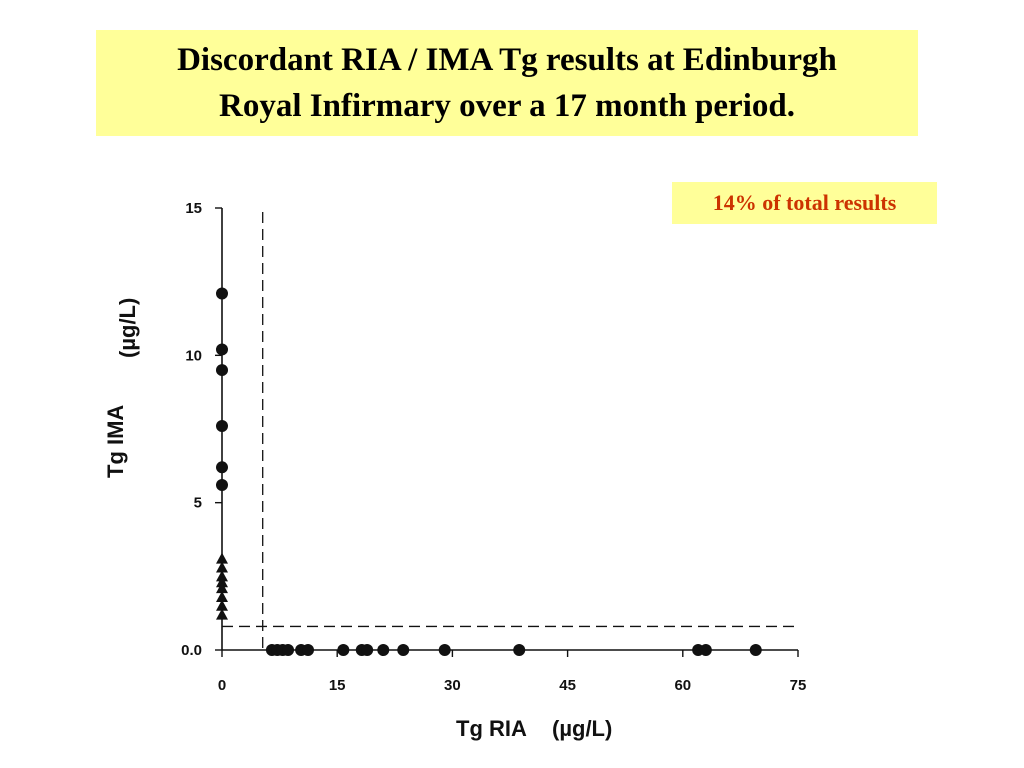 The width and height of the screenshot is (1024, 768). What do you see at coordinates (682, 685) in the screenshot?
I see `x-tick-label: 60` at bounding box center [682, 685].